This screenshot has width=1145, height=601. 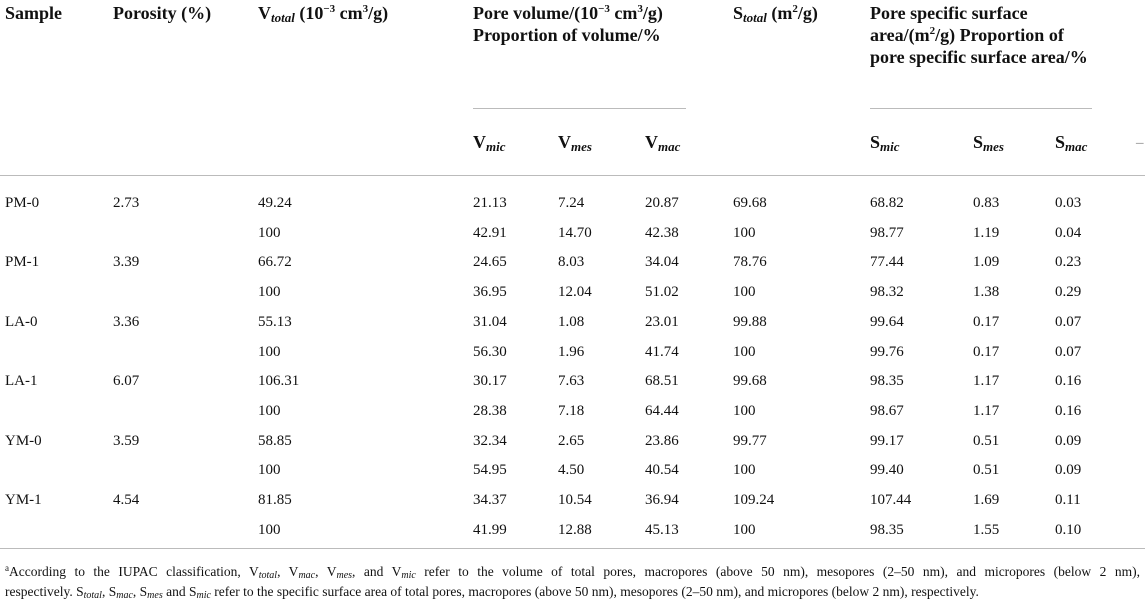 I want to click on table-cell: 10.54, so click(x=575, y=500).